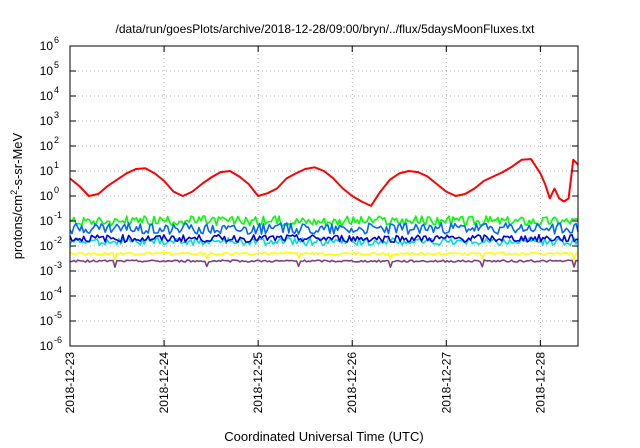  Describe the element at coordinates (540, 383) in the screenshot. I see `x-tick-label: 2018-12-28` at that location.